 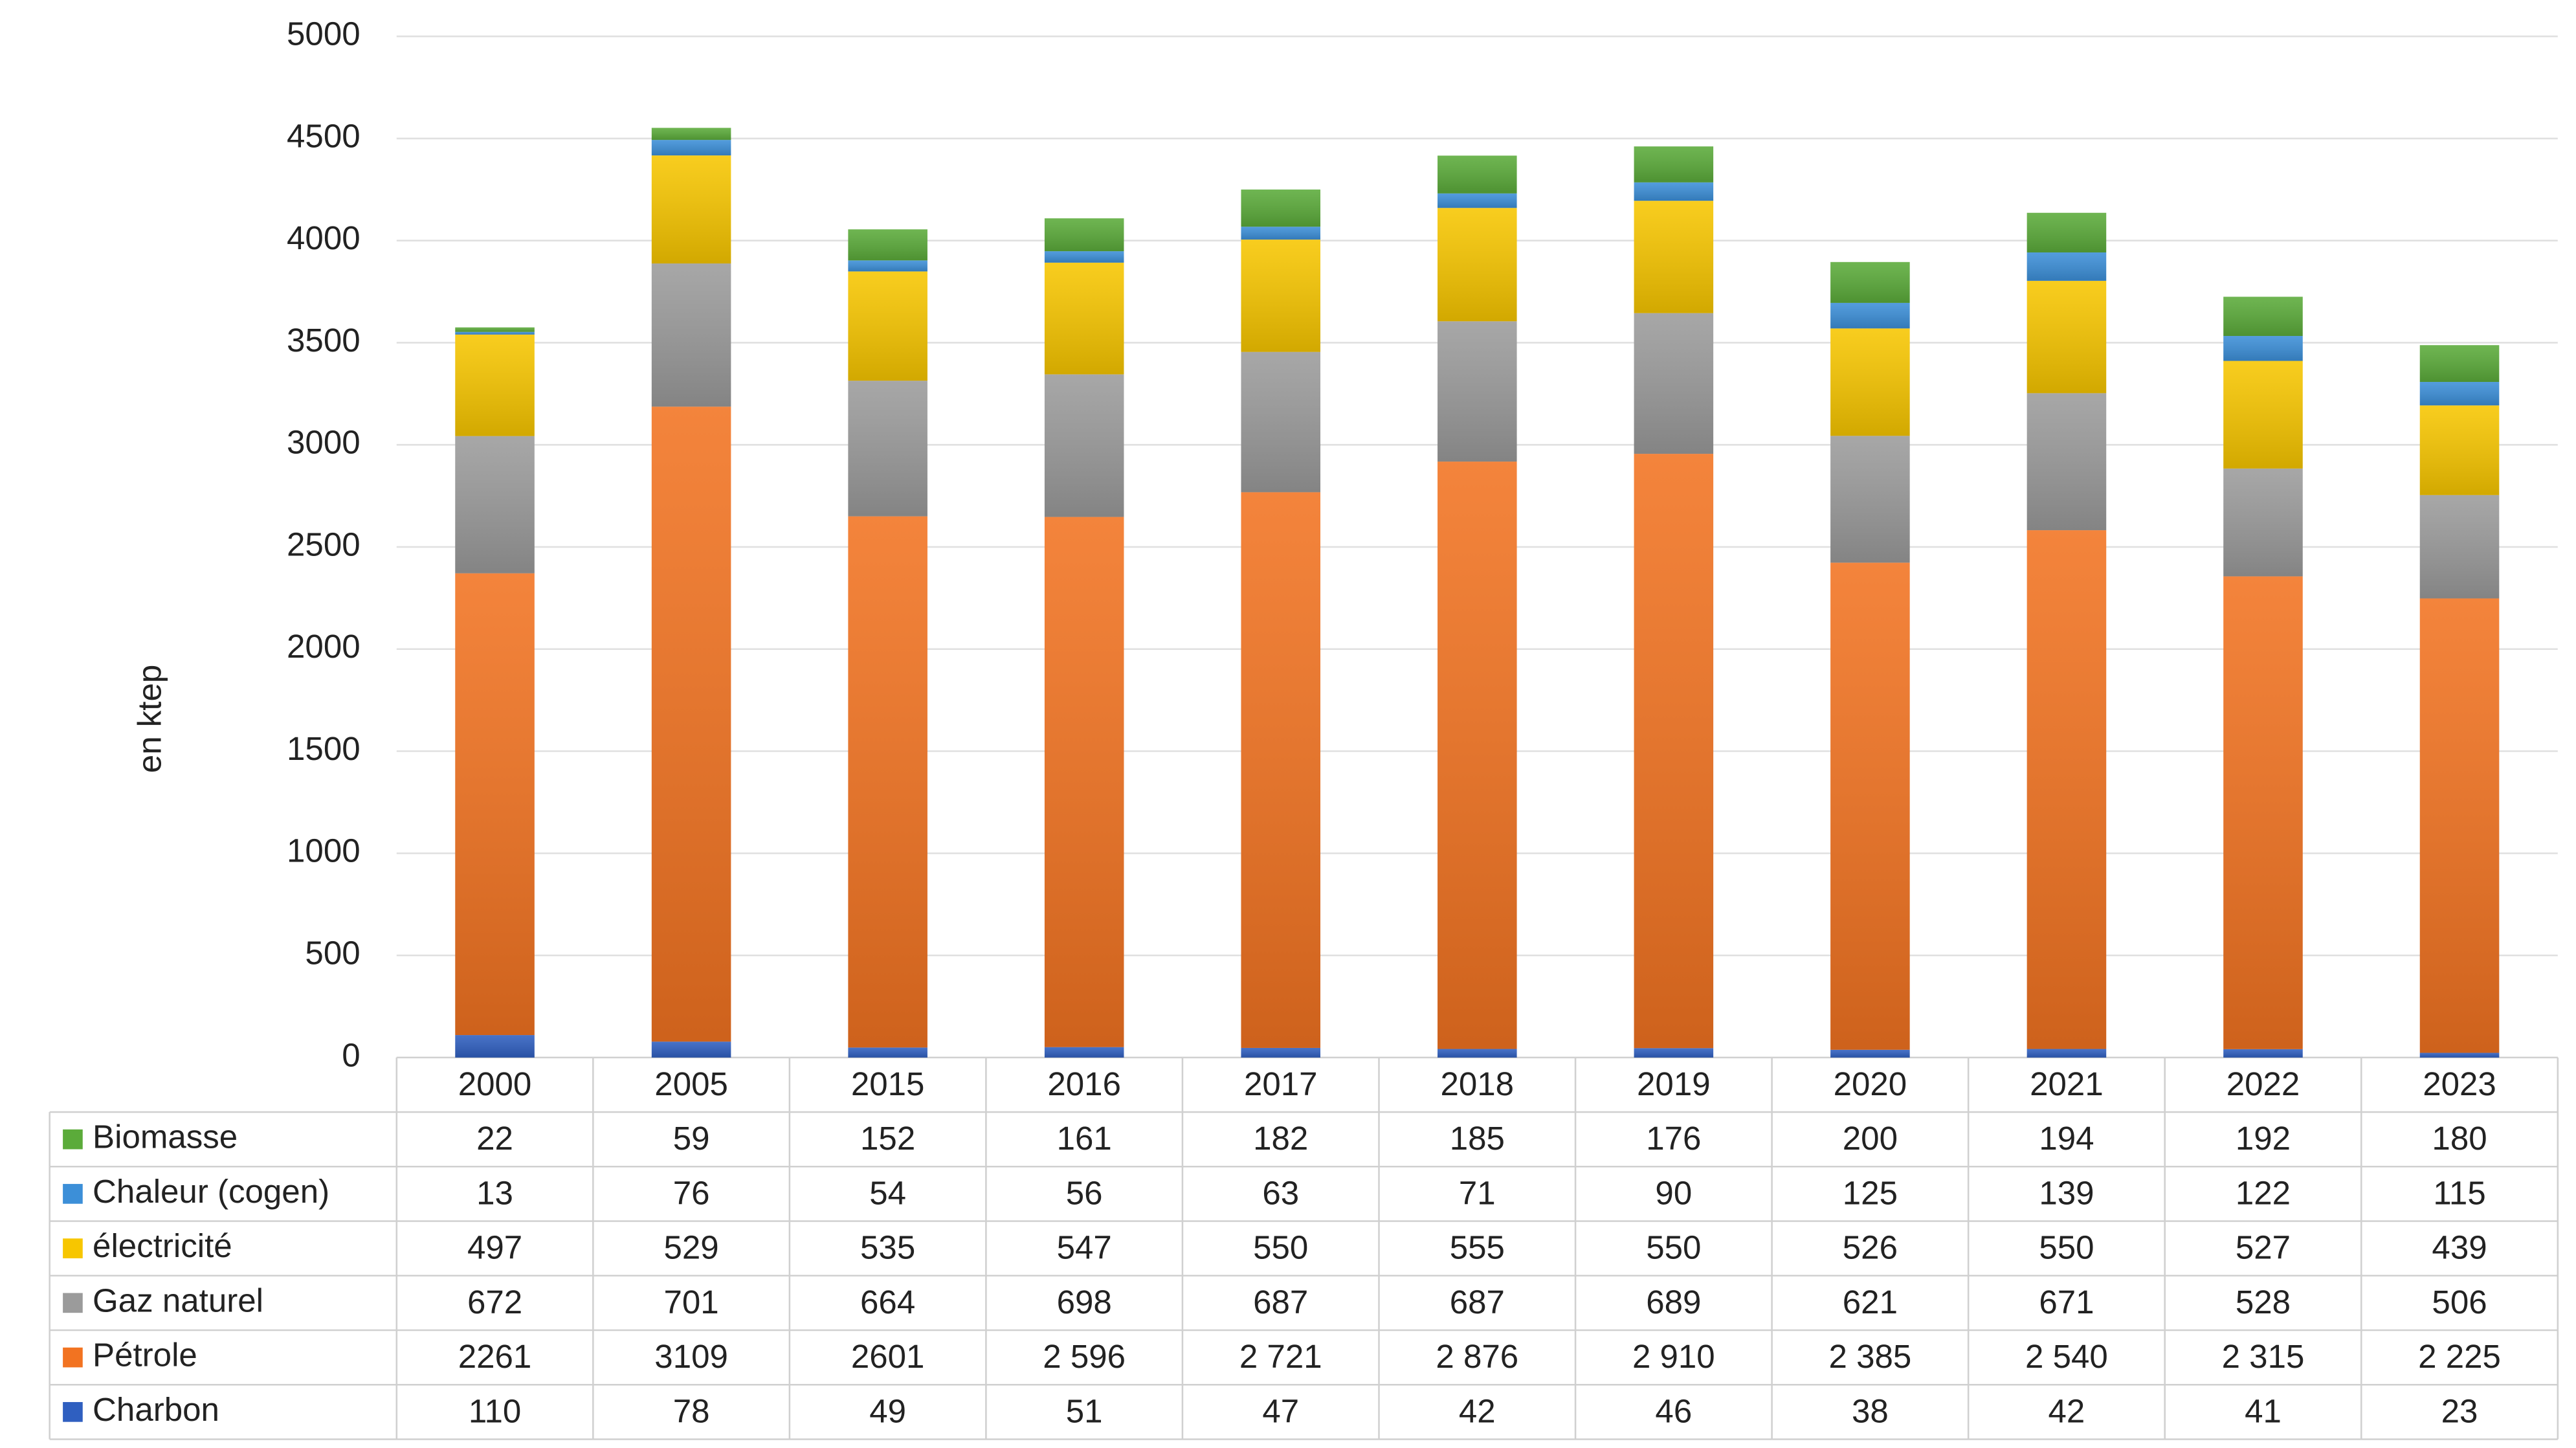 What do you see at coordinates (1084, 1083) in the screenshot?
I see `x-tick-label: 2016` at bounding box center [1084, 1083].